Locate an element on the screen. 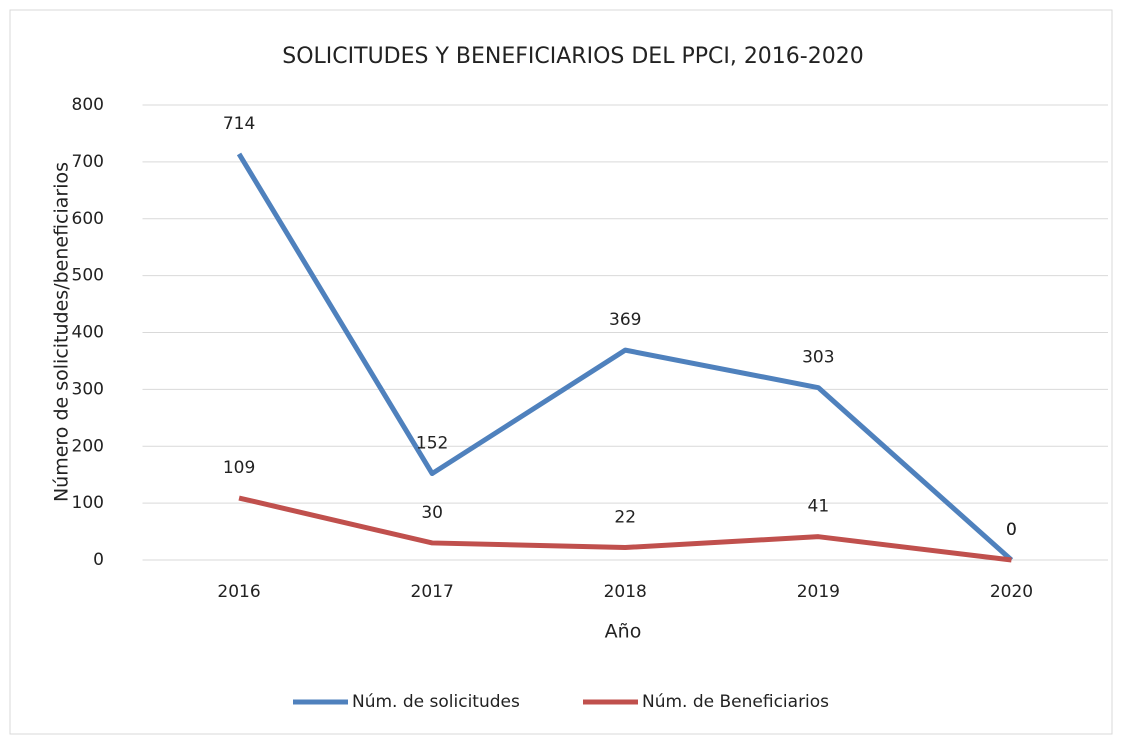 The height and width of the screenshot is (735, 1123). series-line is located at coordinates (625, 529).